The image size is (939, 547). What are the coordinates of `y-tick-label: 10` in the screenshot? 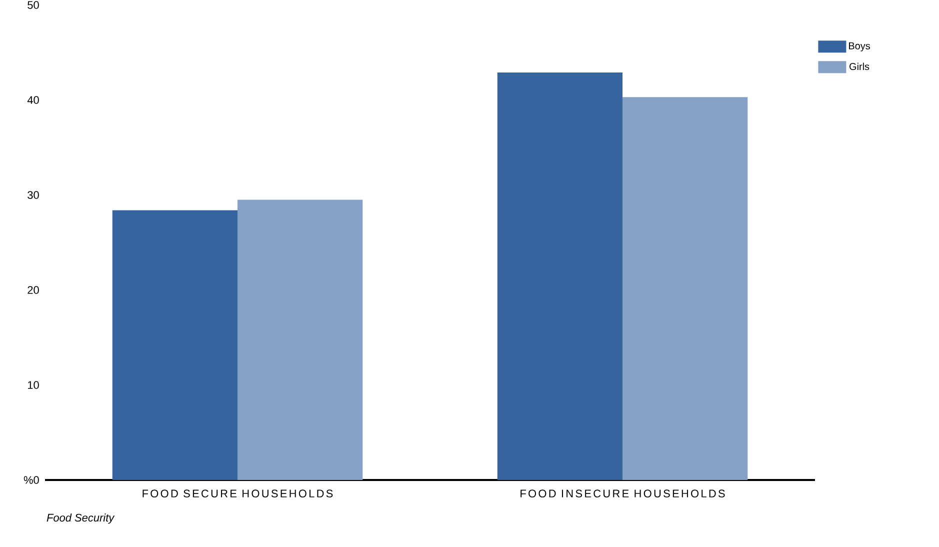 It's located at (33, 385).